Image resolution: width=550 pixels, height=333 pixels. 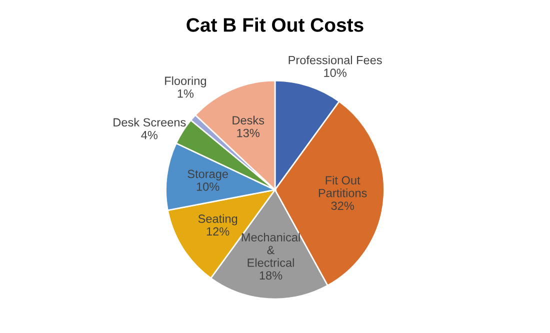 I want to click on slice-label: Mechanical & Electrical, so click(x=271, y=249).